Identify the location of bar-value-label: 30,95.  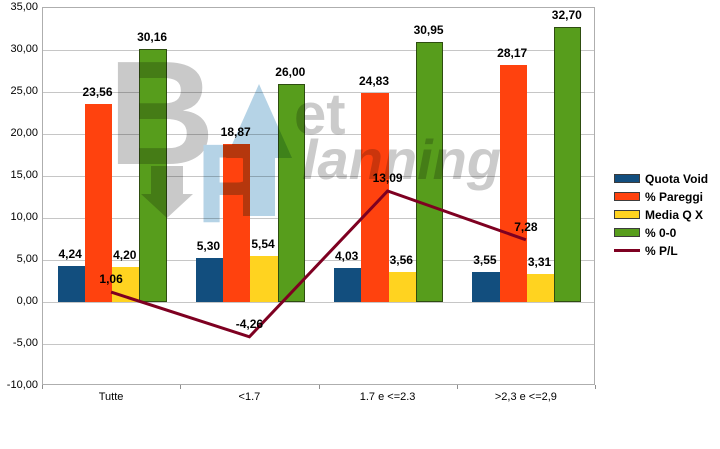
(428, 30).